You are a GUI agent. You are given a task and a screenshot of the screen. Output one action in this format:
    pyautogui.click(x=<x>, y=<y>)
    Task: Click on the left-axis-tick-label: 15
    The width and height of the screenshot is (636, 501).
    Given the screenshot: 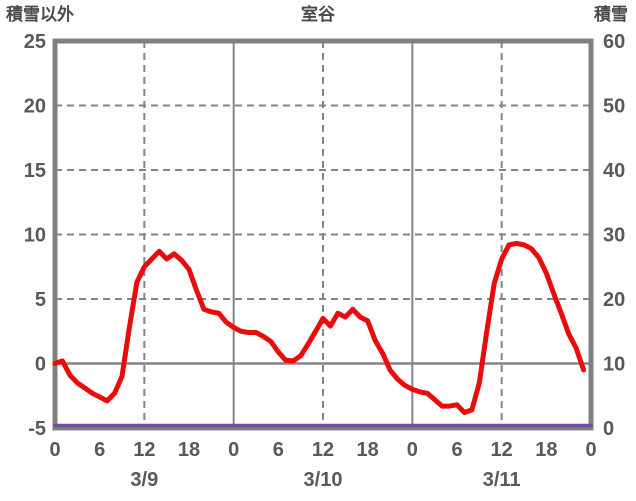 What is the action you would take?
    pyautogui.click(x=35, y=171)
    